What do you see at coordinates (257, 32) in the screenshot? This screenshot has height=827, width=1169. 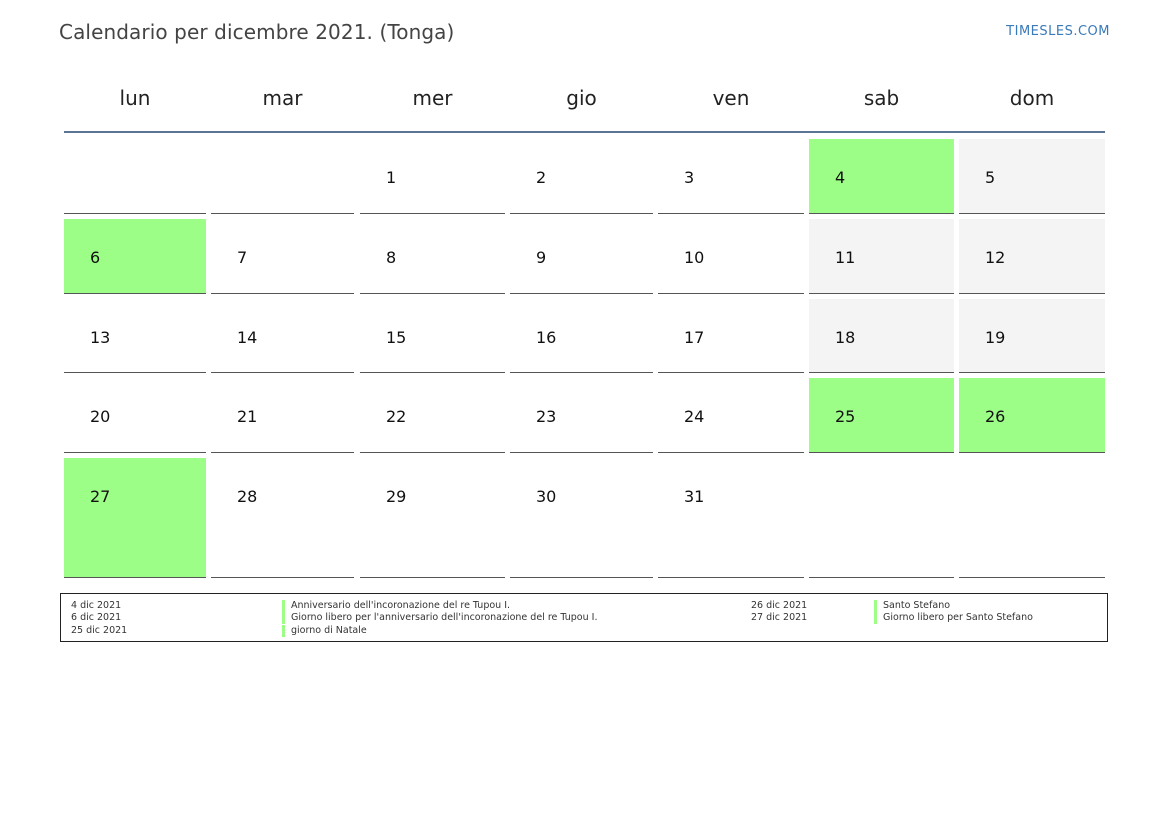 I see `page-title: Calendario per dicembre 2021. (Tonga)` at bounding box center [257, 32].